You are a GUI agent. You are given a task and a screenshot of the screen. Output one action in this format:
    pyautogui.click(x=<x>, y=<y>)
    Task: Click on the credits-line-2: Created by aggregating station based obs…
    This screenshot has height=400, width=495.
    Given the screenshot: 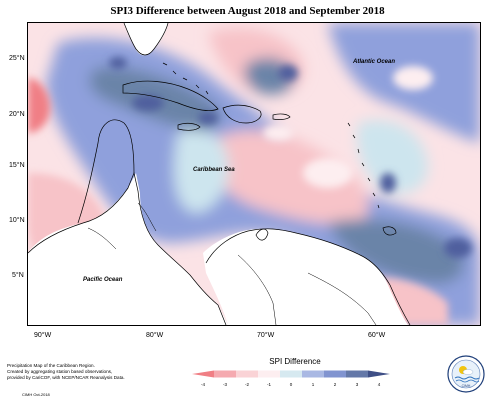 What is the action you would take?
    pyautogui.click(x=60, y=371)
    